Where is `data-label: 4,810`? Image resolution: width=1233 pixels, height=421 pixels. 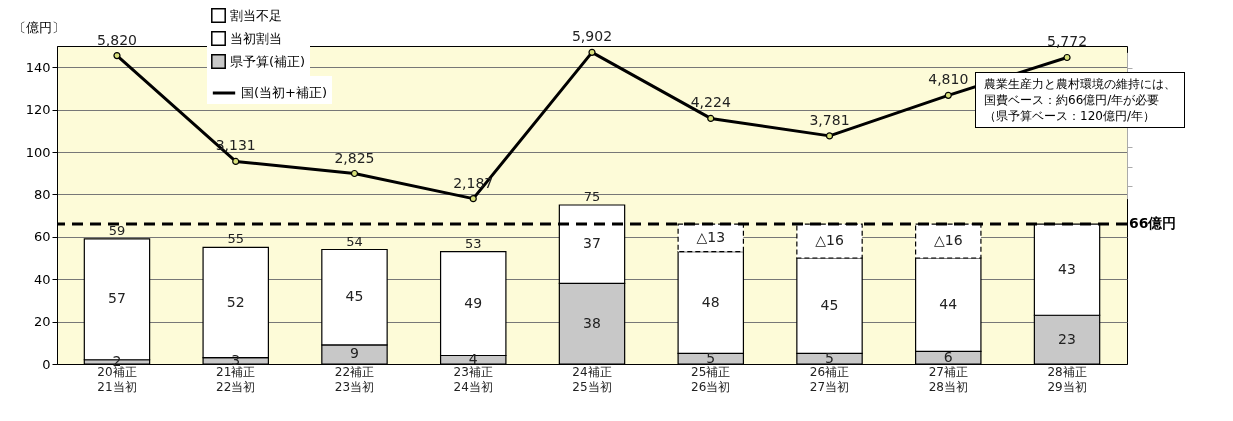
data-label: 4,810 is located at coordinates (948, 79).